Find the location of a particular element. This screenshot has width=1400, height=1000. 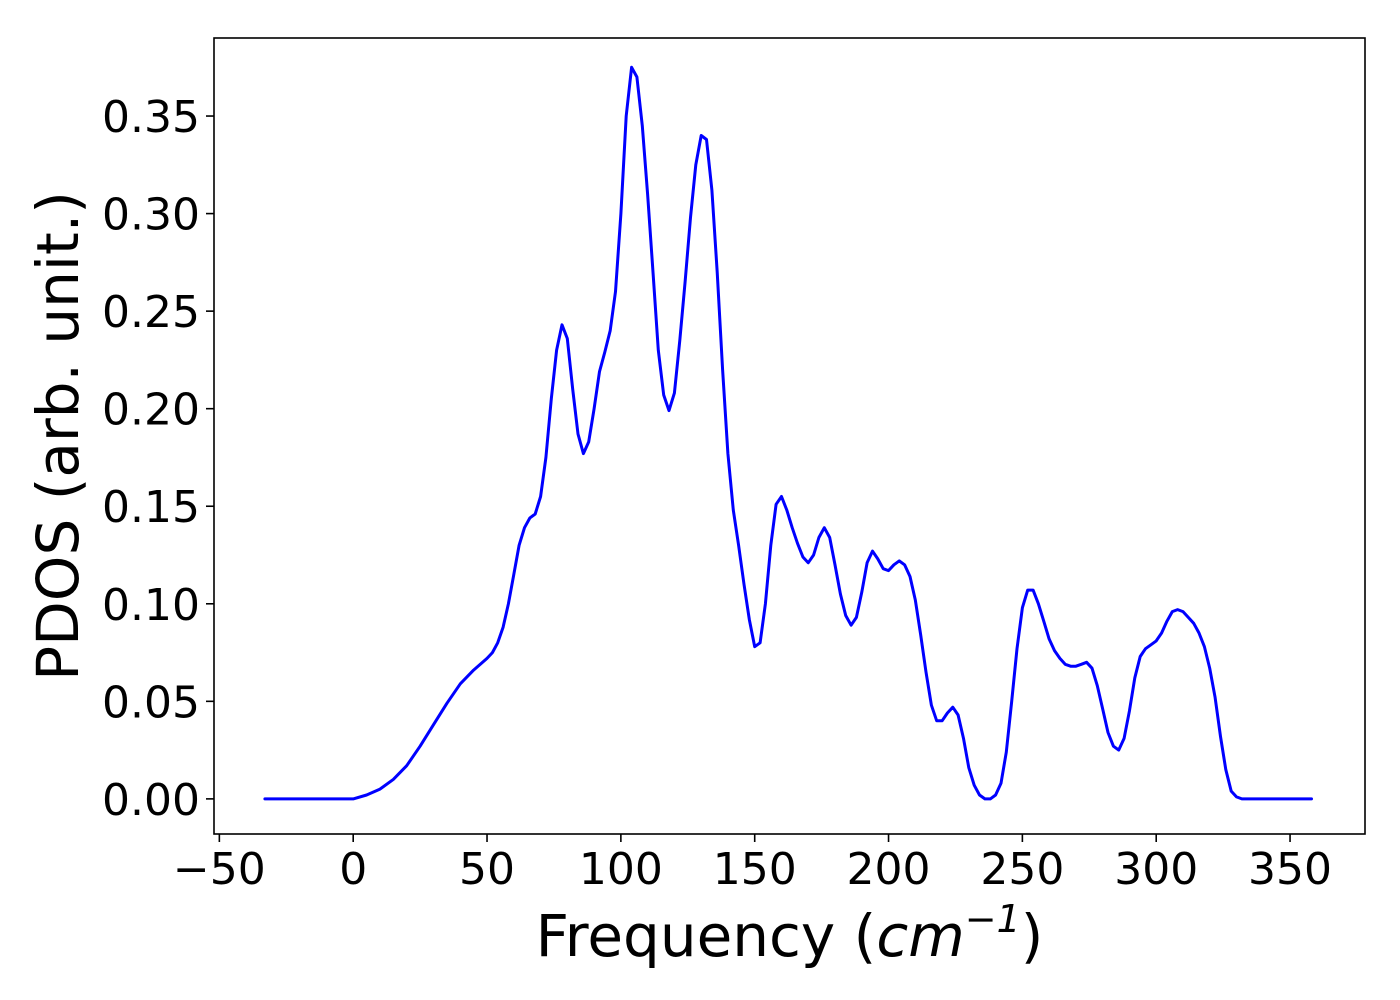

x-tick-label: 250 is located at coordinates (1022, 869).